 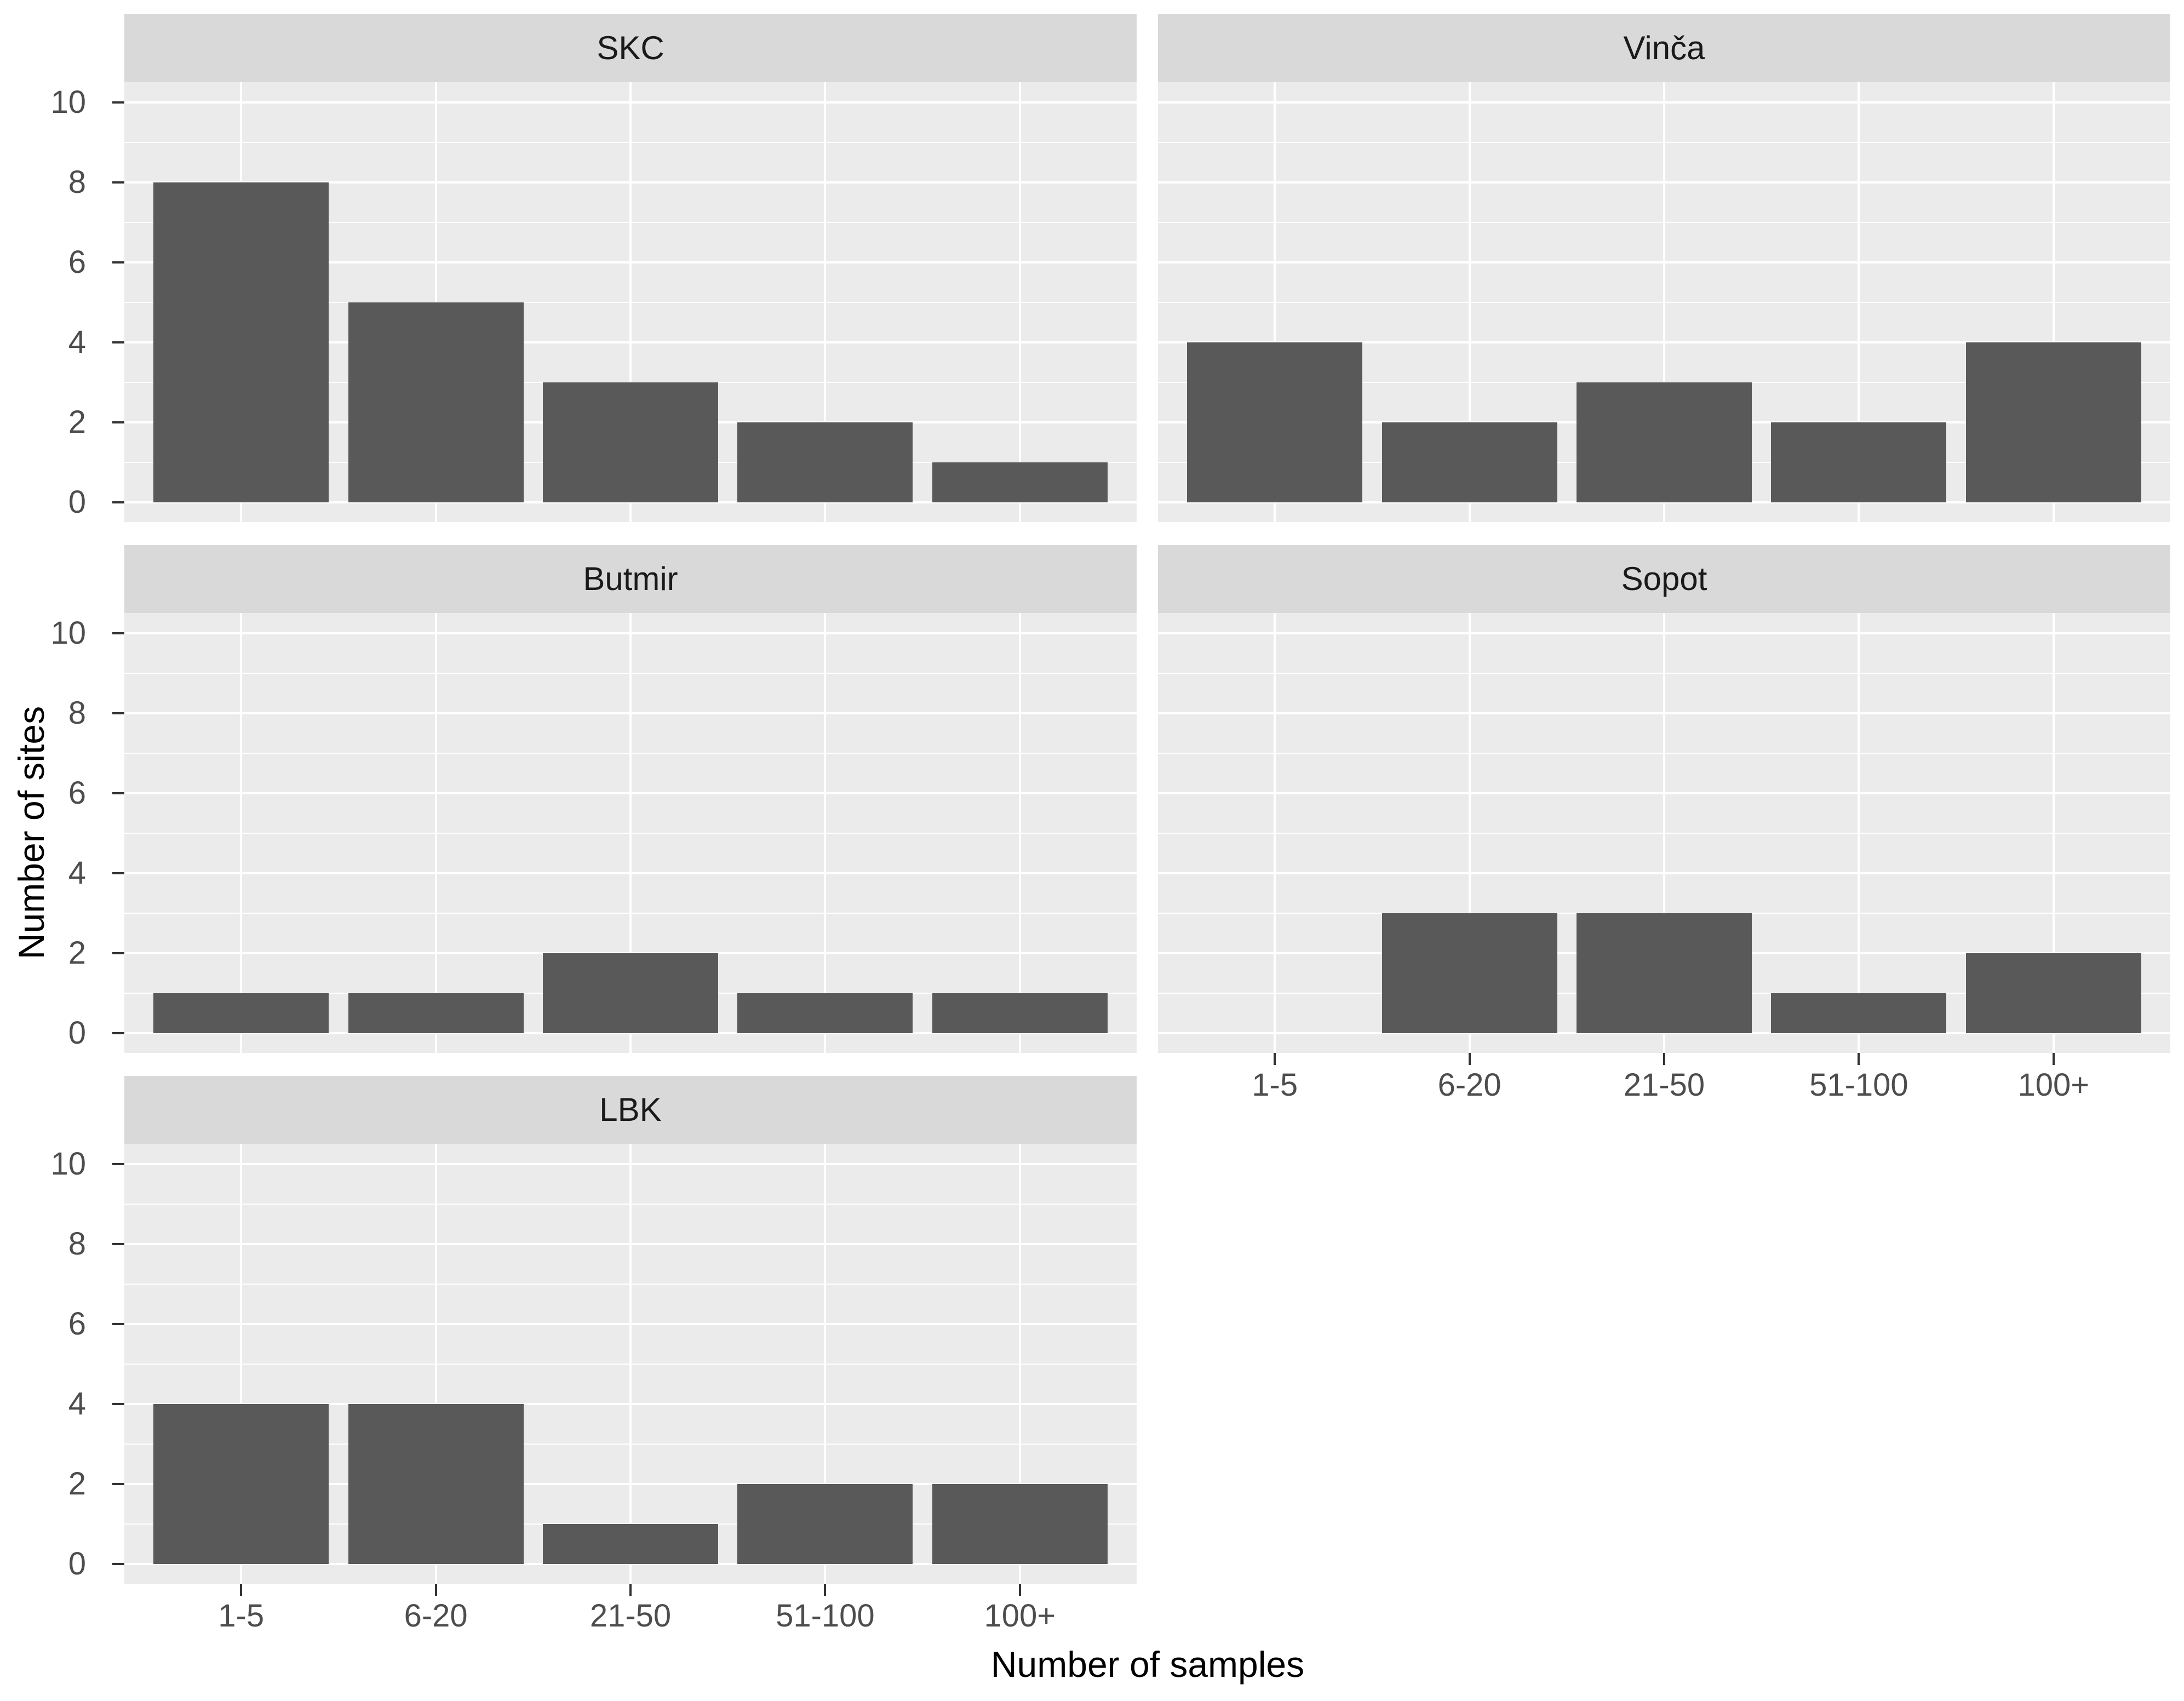 What do you see at coordinates (1147, 1664) in the screenshot?
I see `x-axis-title: Number of samples` at bounding box center [1147, 1664].